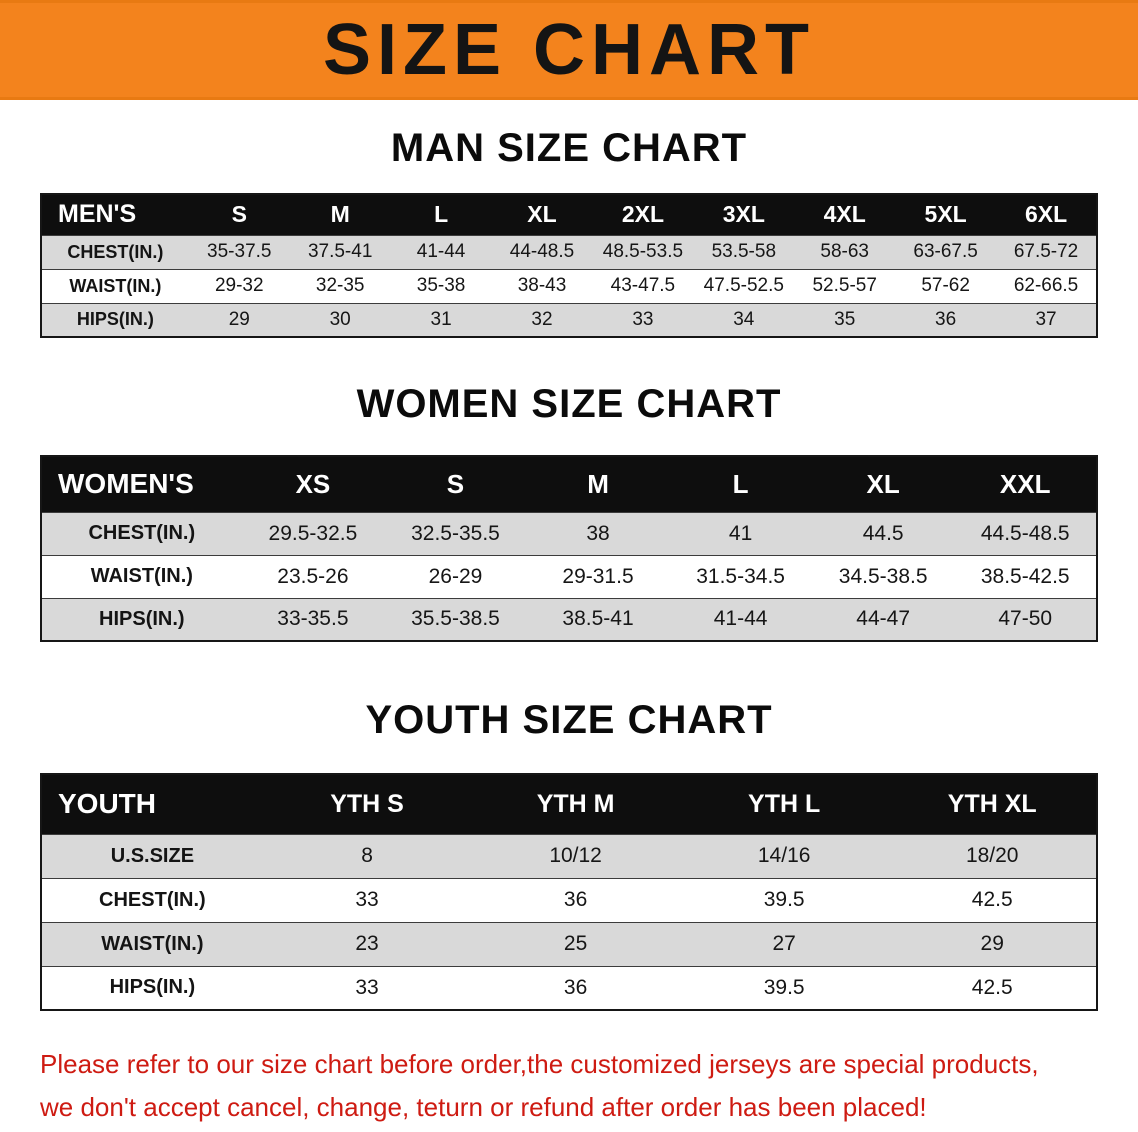  What do you see at coordinates (740, 576) in the screenshot?
I see `women-cell: 31.5-34.5` at bounding box center [740, 576].